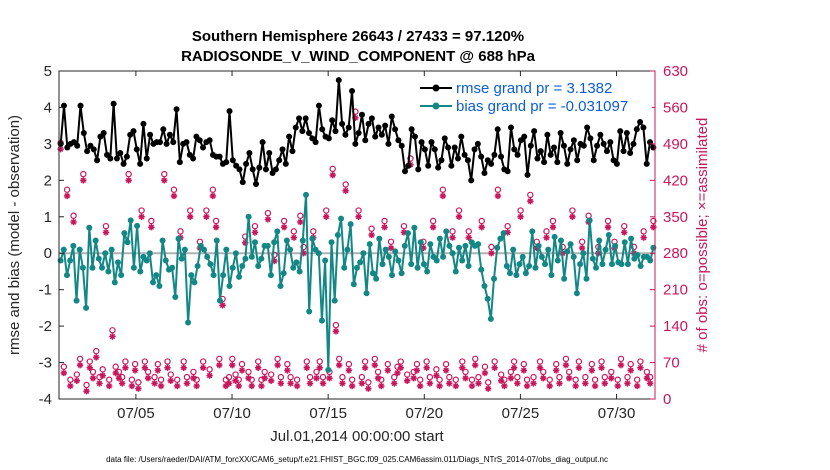 Image resolution: width=830 pixels, height=470 pixels. I want to click on legend-rmse-label: rmse grand pr = 3.1382, so click(534, 88).